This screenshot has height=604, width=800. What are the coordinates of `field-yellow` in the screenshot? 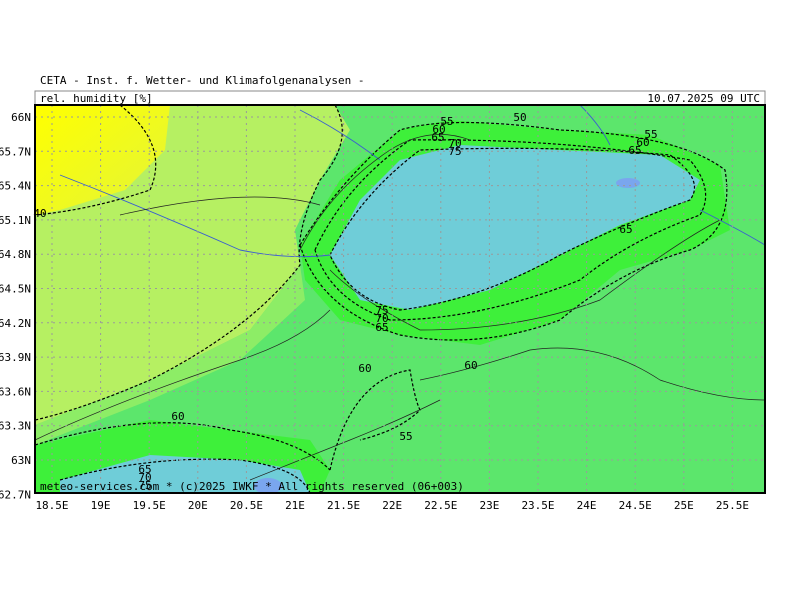 It's located at (102, 160).